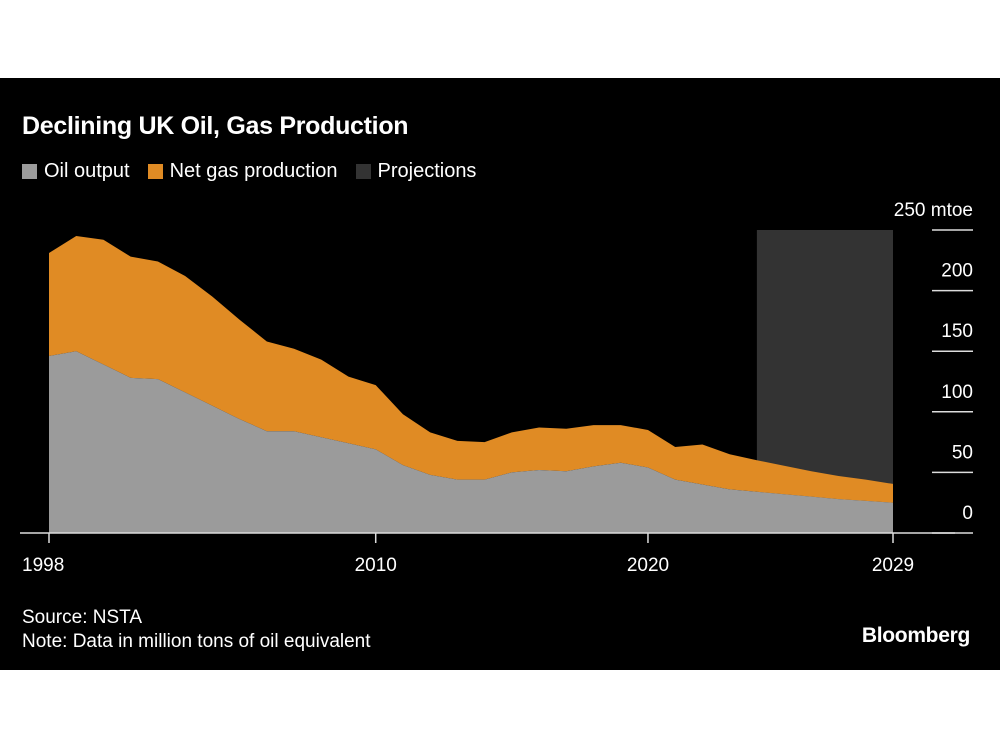 The height and width of the screenshot is (750, 1000). Describe the element at coordinates (376, 565) in the screenshot. I see `x-tick-label-2010: 2010` at that location.